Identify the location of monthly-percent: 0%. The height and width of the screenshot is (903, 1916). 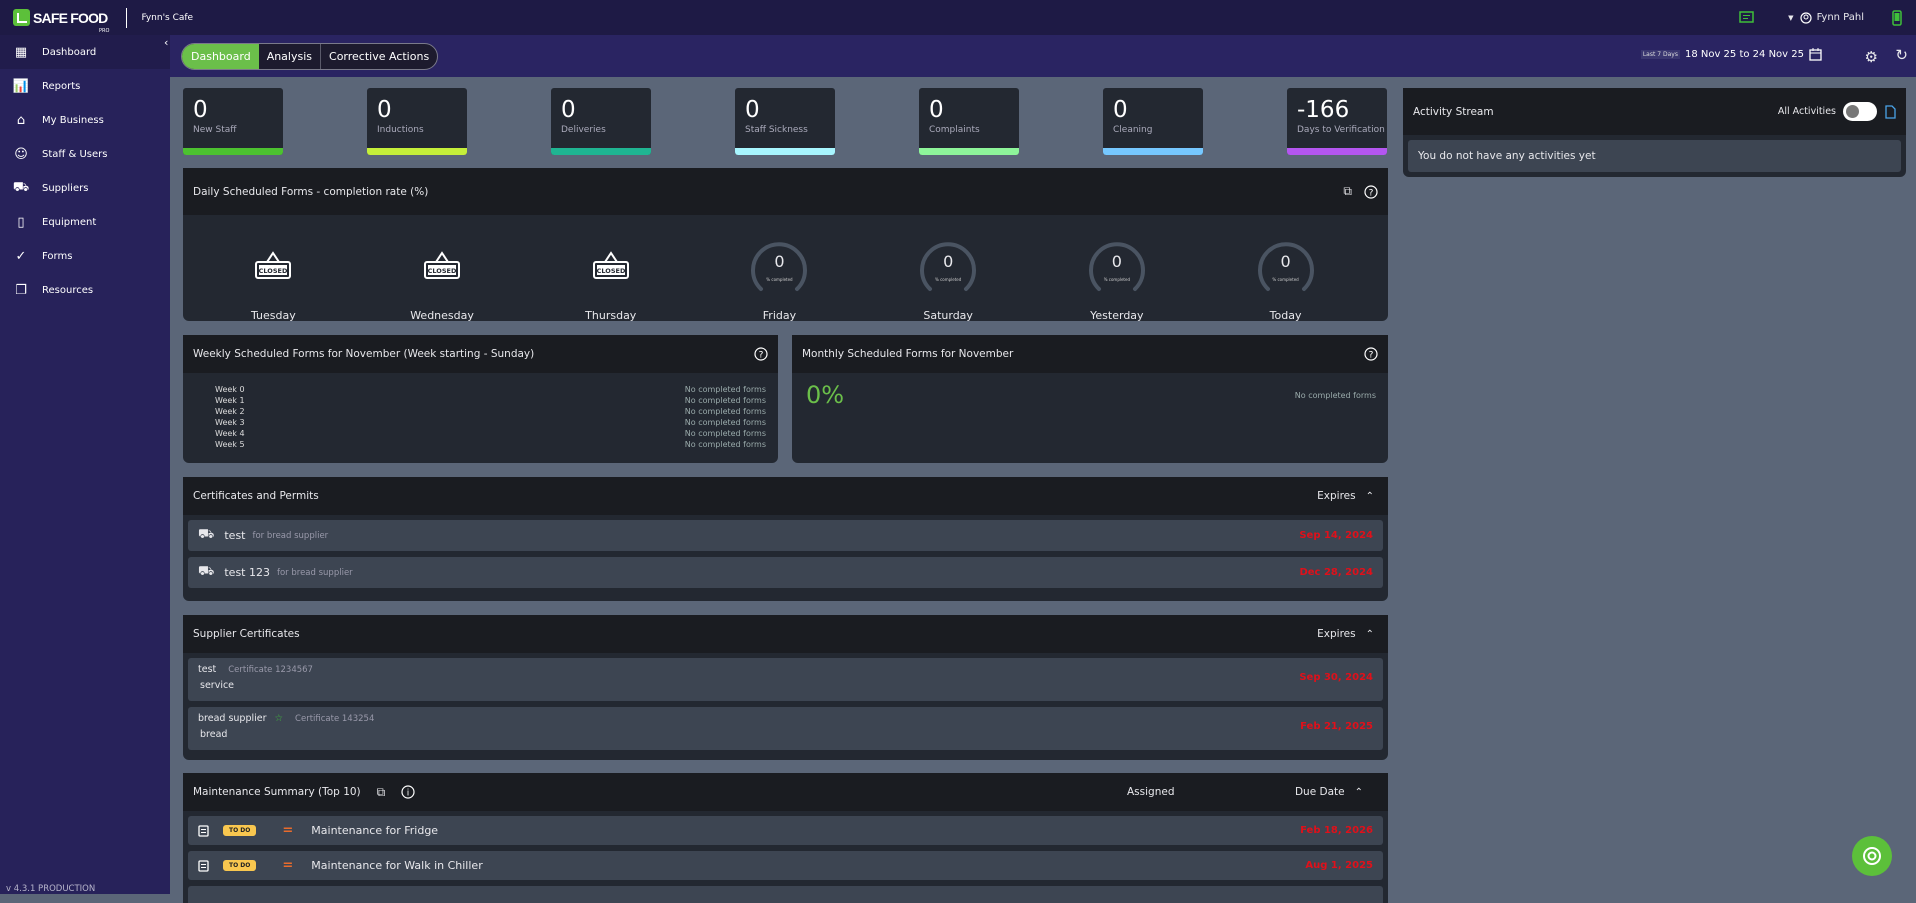
(825, 395).